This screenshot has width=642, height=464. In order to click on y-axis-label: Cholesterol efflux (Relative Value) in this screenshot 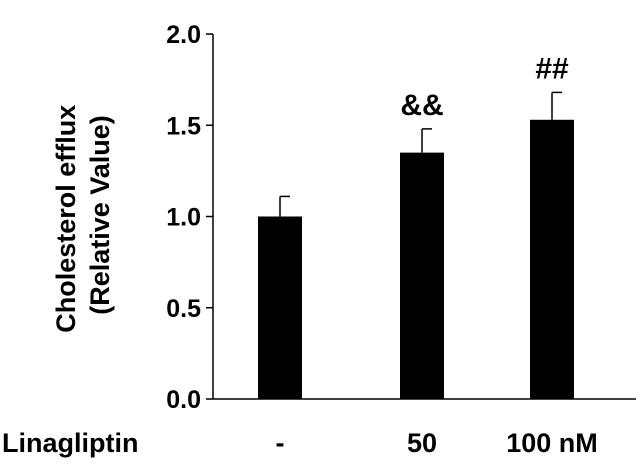, I will do `click(83, 215)`.